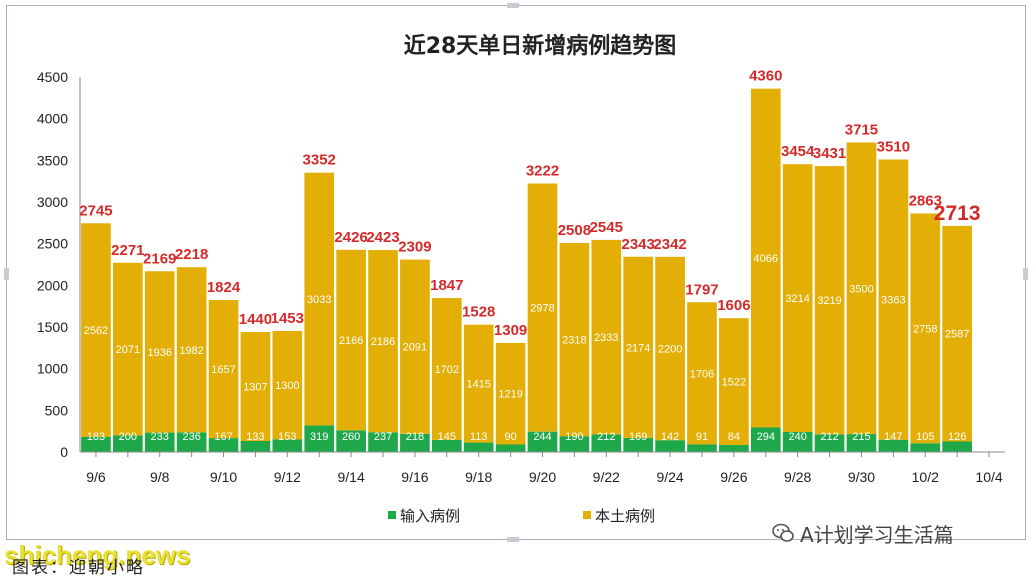 The width and height of the screenshot is (1035, 578). I want to click on bar-total-label: 2342, so click(669, 244).